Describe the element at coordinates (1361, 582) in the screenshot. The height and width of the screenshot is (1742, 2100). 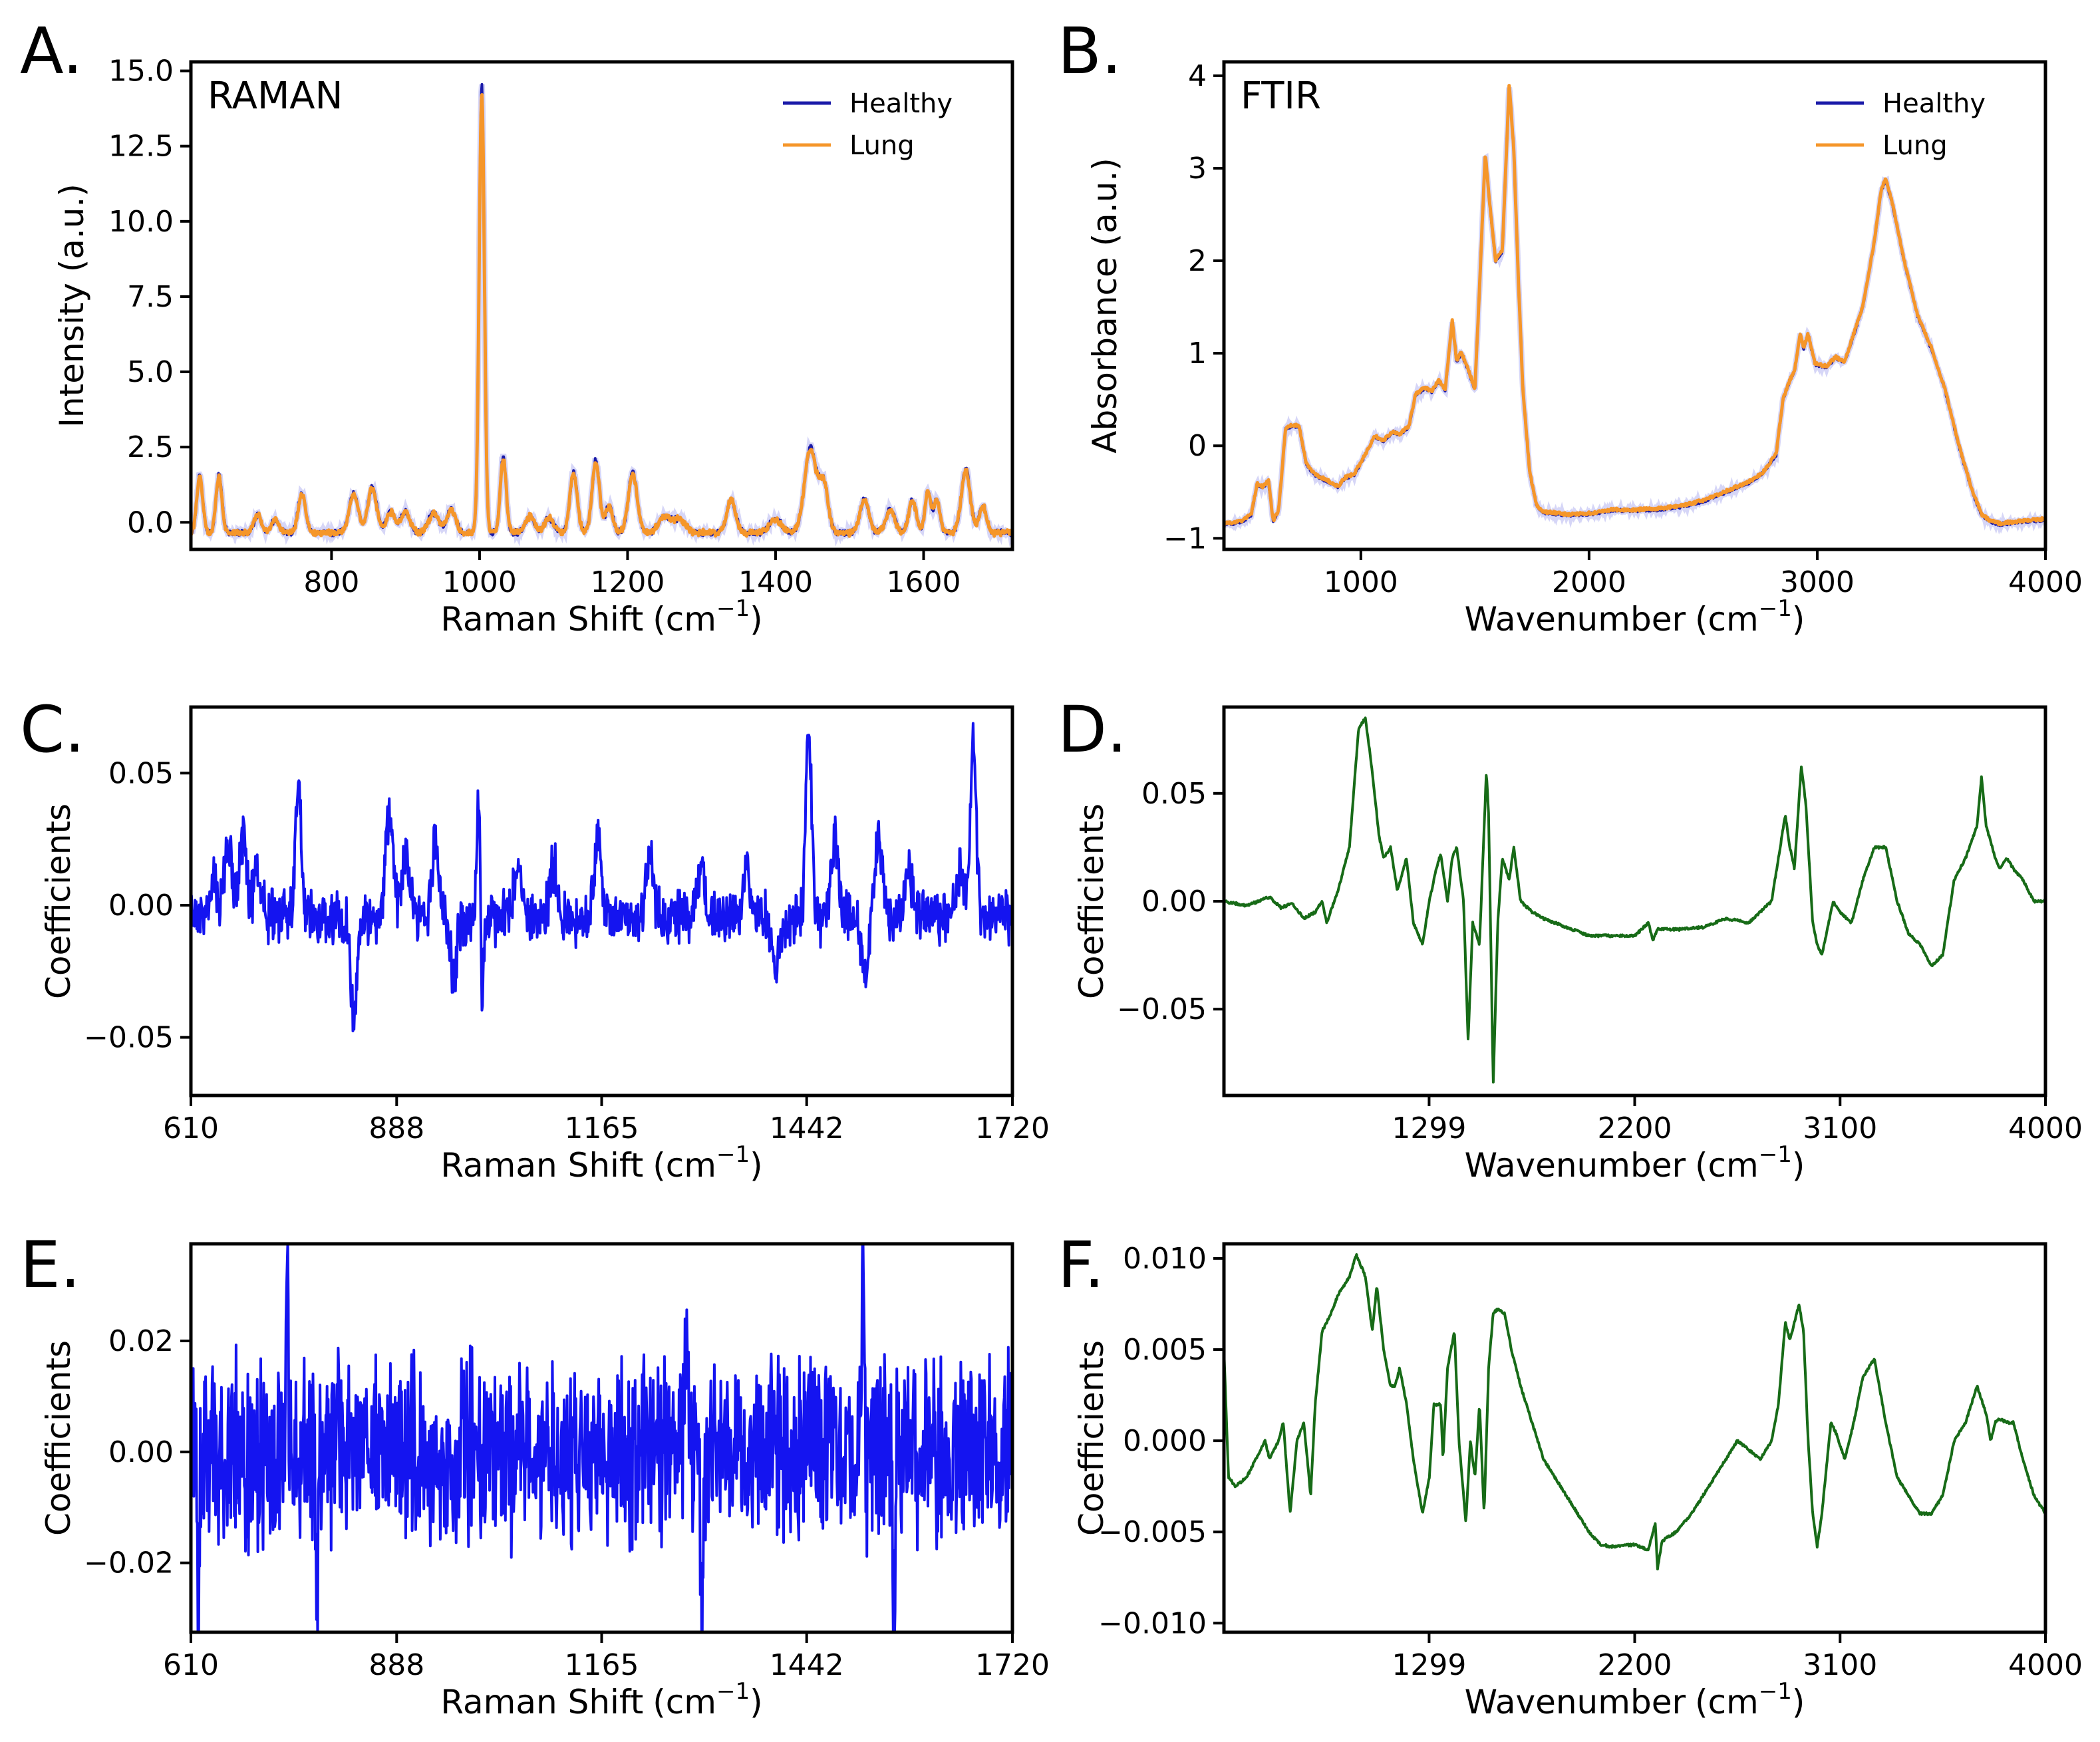
I see `x-tick-label: 1000` at that location.